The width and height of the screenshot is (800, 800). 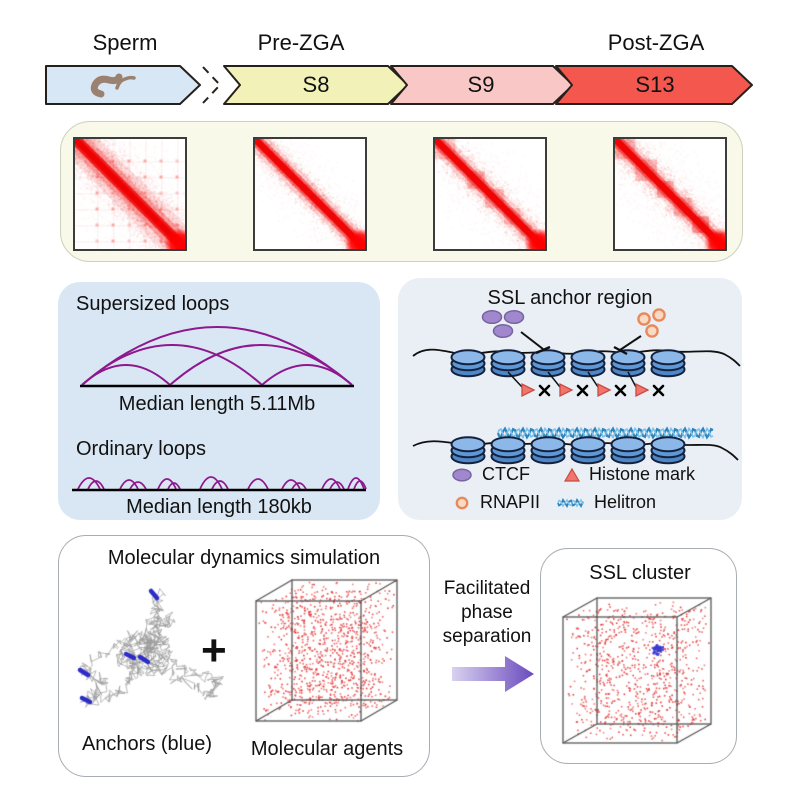 I want to click on phase-separation-arrow, so click(x=493, y=674).